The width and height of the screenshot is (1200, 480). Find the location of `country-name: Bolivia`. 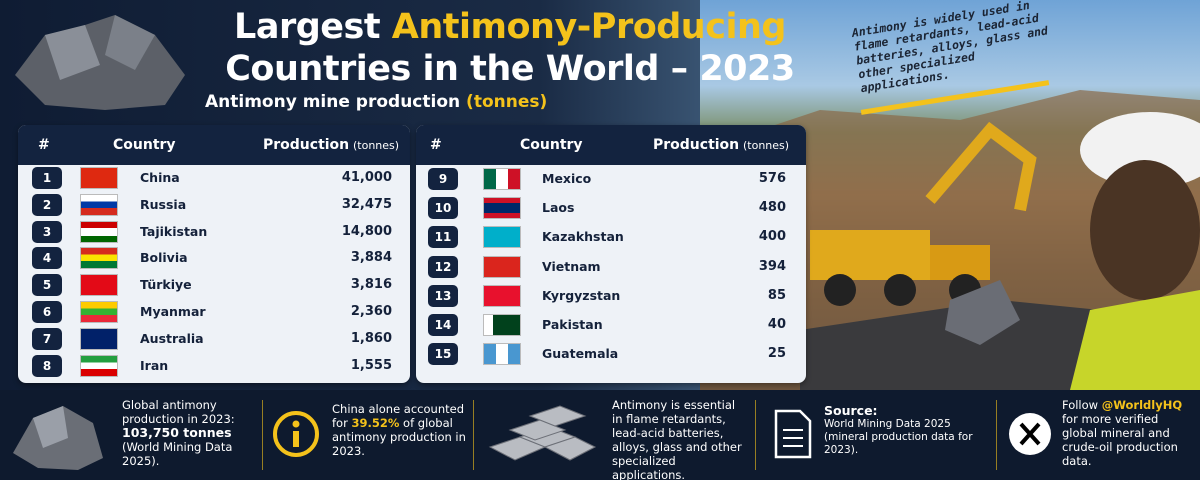

country-name: Bolivia is located at coordinates (164, 258).